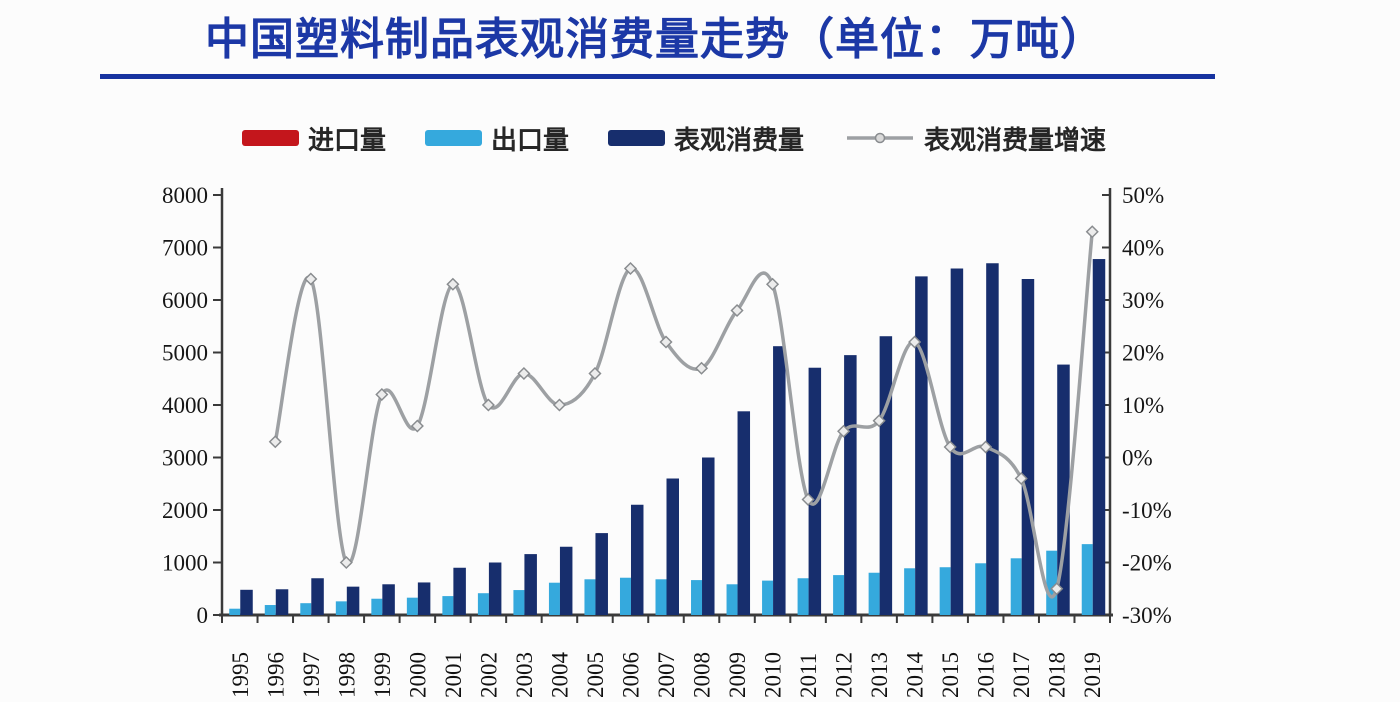 The height and width of the screenshot is (702, 1400). What do you see at coordinates (803, 596) in the screenshot?
I see `bar-export-2011` at bounding box center [803, 596].